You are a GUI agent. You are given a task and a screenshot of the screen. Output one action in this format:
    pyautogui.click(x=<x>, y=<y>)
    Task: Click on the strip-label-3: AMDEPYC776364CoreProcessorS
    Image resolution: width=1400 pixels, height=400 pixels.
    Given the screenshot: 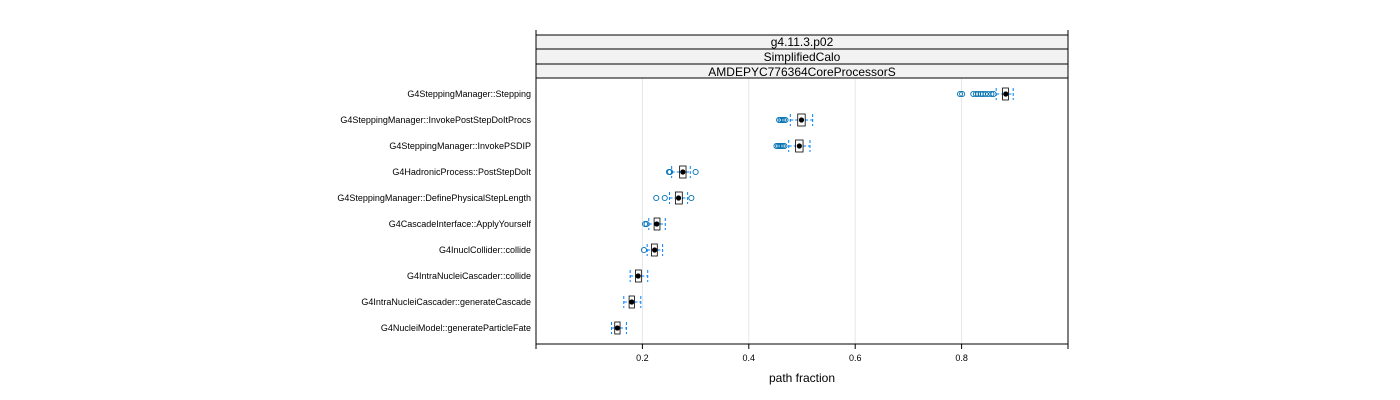 What is the action you would take?
    pyautogui.click(x=801, y=72)
    